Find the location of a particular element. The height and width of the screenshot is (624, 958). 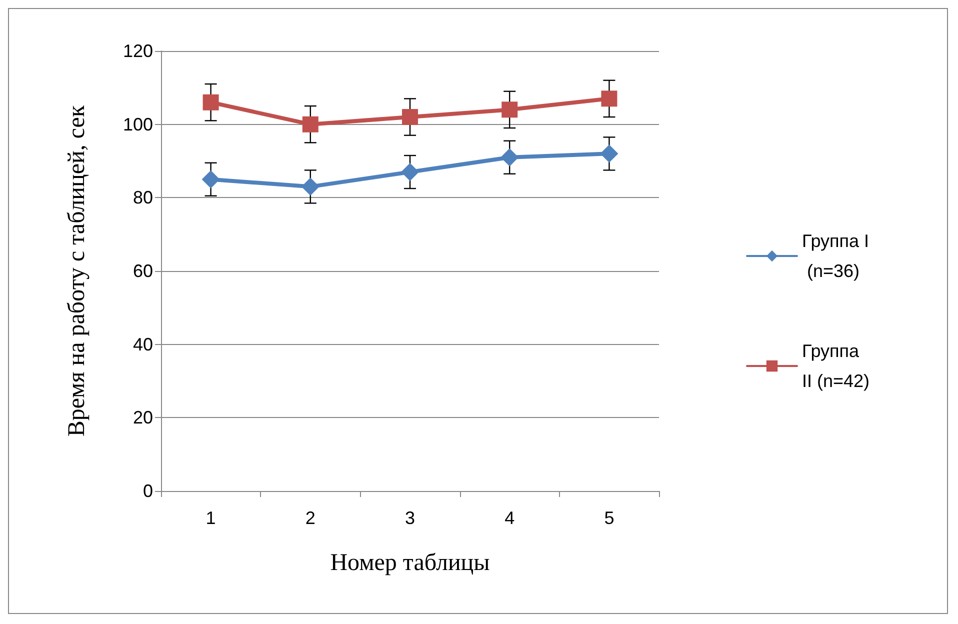

y-tick-label: 120 is located at coordinates (137, 51).